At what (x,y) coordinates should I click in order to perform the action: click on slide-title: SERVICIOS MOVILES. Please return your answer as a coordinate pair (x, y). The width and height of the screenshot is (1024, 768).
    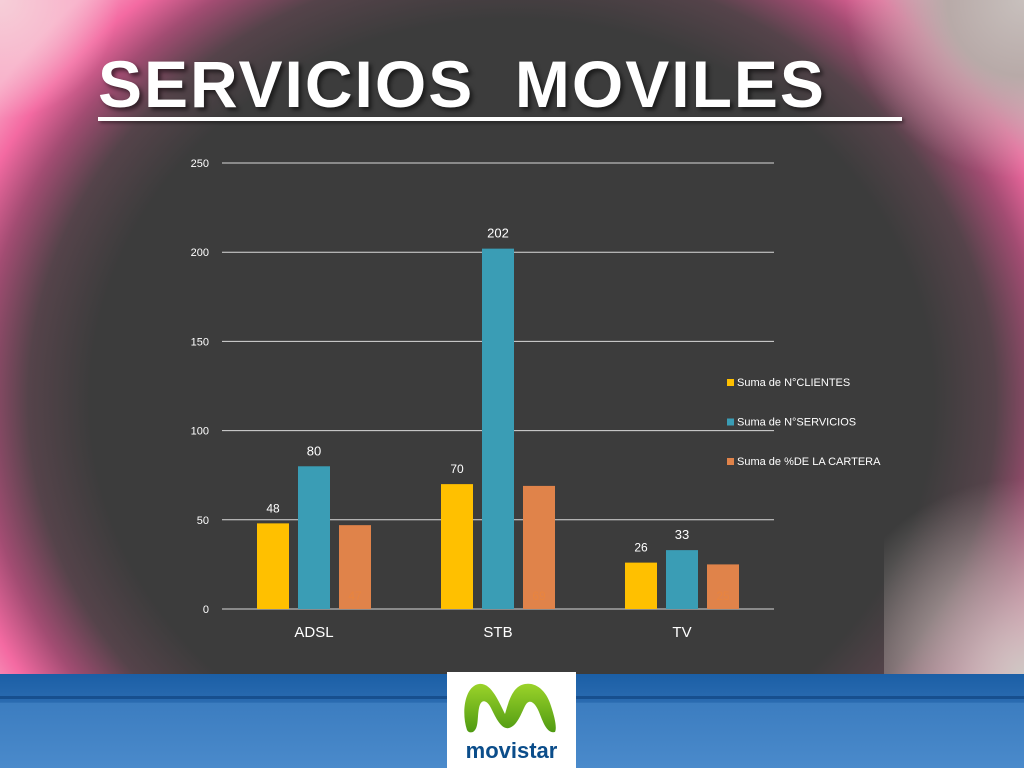
    Looking at the image, I should click on (462, 84).